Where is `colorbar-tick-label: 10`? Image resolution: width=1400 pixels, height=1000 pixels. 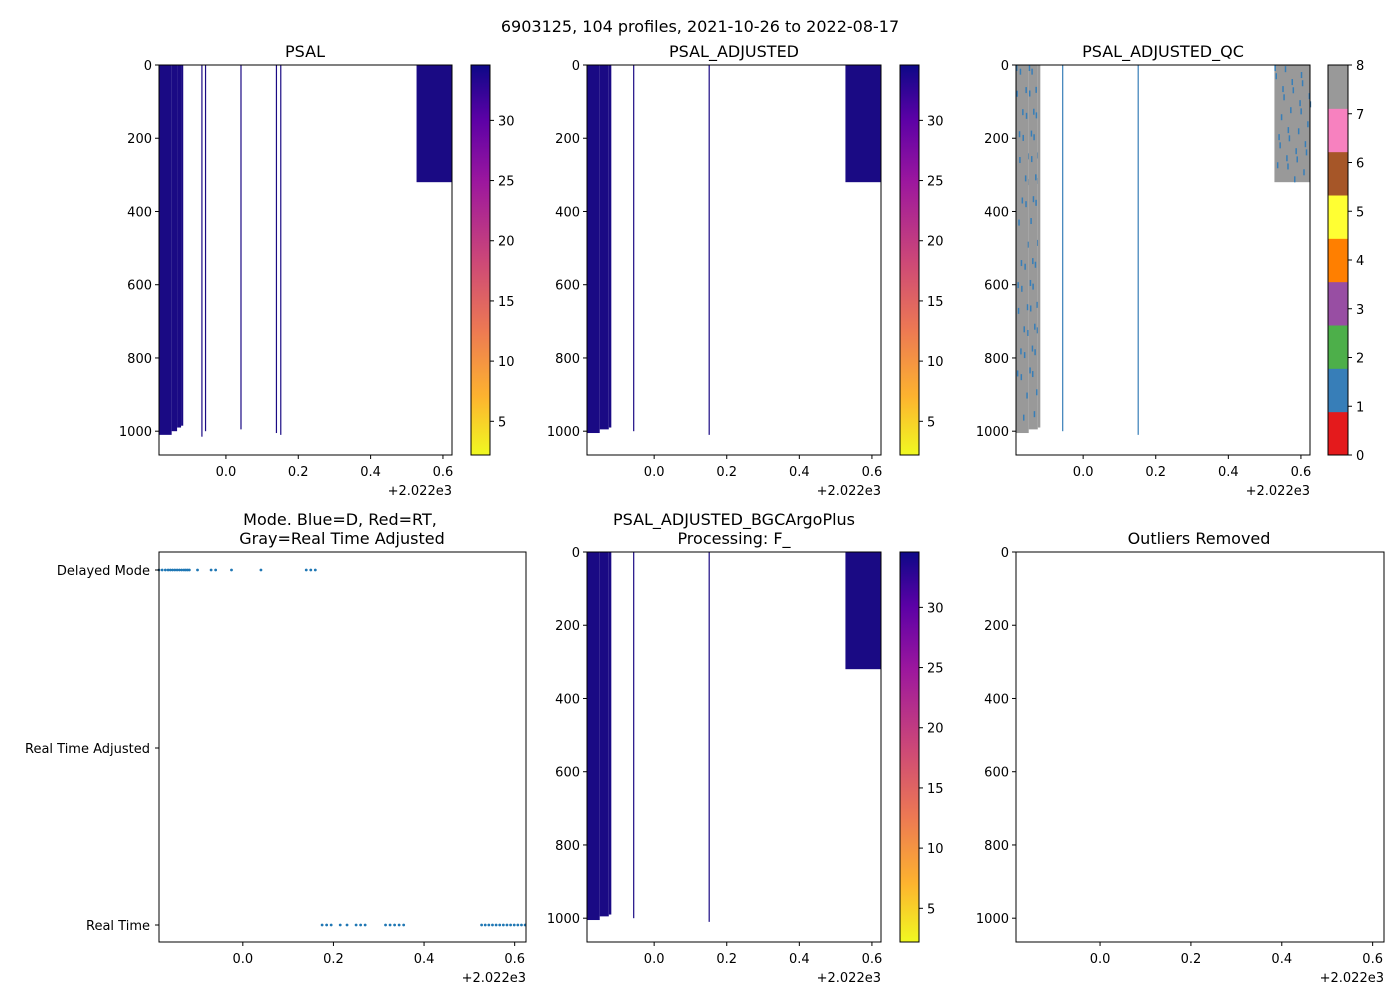
colorbar-tick-label: 10 is located at coordinates (506, 362).